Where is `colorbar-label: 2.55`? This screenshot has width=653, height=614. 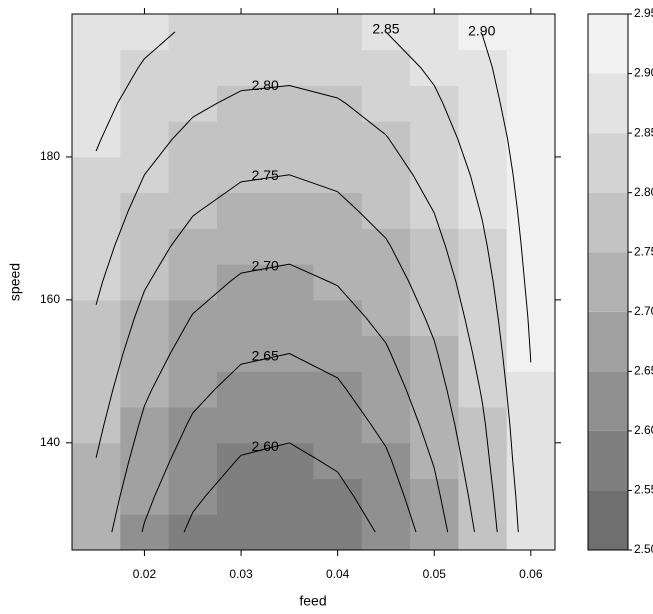 colorbar-label: 2.55 is located at coordinates (643, 490).